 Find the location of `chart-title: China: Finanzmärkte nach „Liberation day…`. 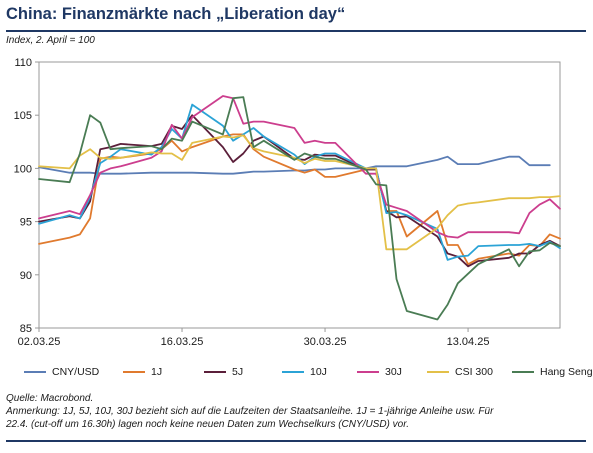

chart-title: China: Finanzmärkte nach „Liberation day… is located at coordinates (176, 14).